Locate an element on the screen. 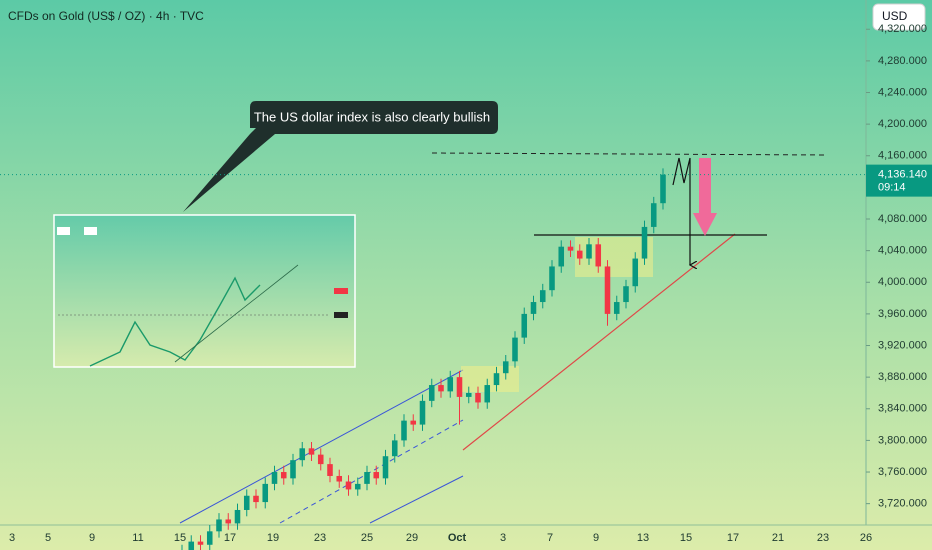 The width and height of the screenshot is (932, 550). x-tick-label: 21 is located at coordinates (778, 538).